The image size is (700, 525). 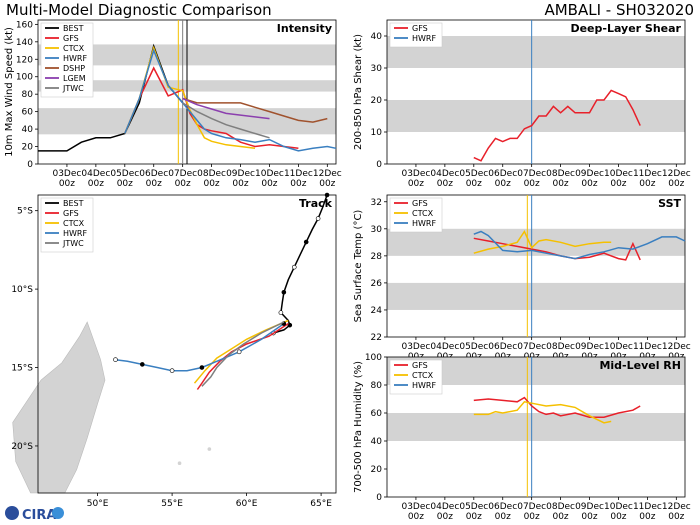 I want to click on reunion-land, so click(x=179, y=463).